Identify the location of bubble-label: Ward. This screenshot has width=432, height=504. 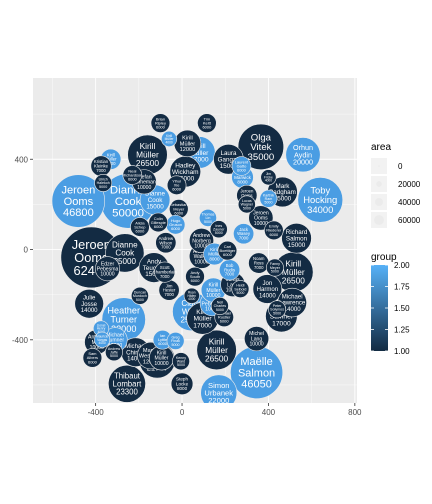
(181, 362).